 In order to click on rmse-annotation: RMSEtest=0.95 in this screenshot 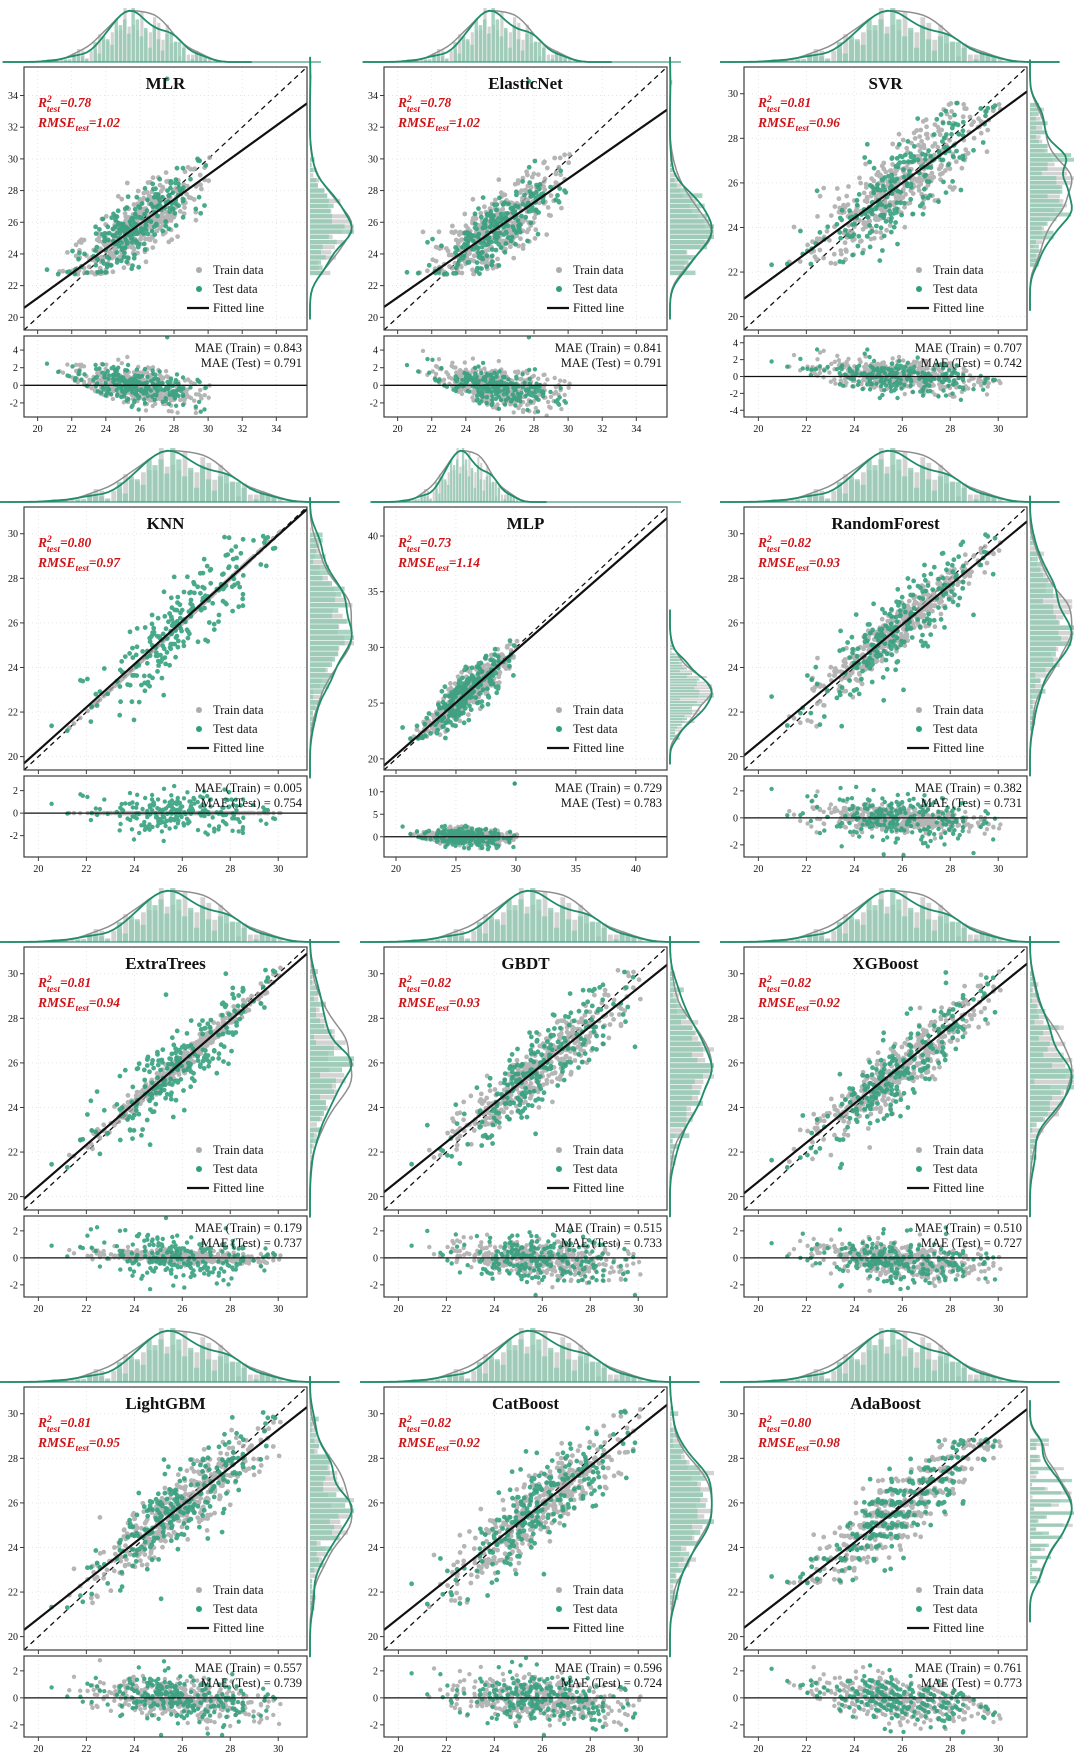, I will do `click(78, 1444)`.